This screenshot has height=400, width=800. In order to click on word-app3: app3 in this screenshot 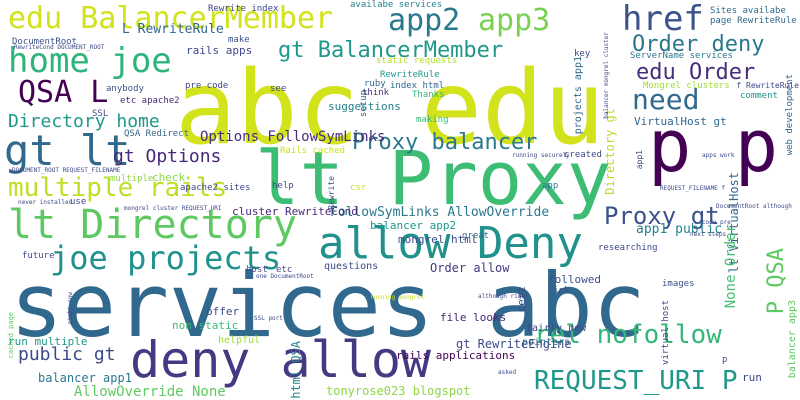, I will do `click(514, 20)`.